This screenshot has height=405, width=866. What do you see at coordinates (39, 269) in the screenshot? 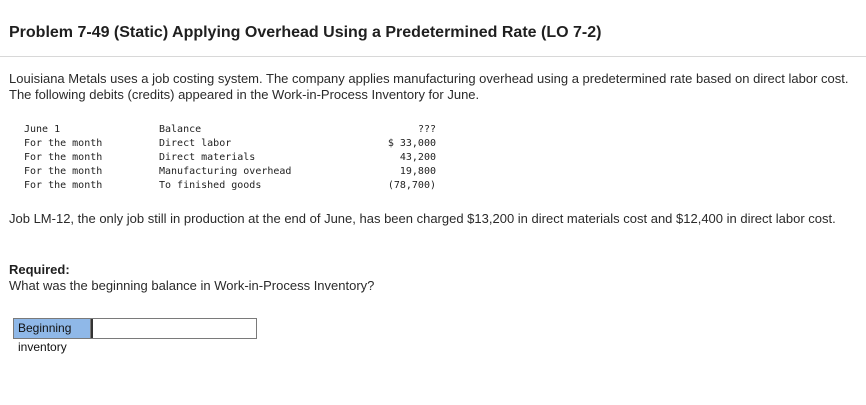
I see `required-label: Required:` at bounding box center [39, 269].